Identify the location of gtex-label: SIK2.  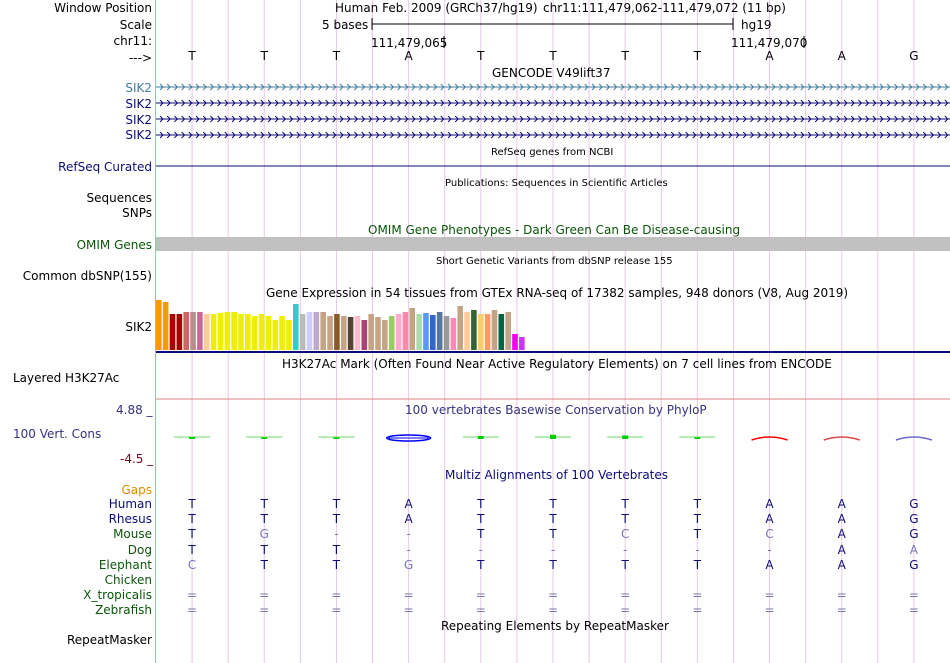
(138, 327).